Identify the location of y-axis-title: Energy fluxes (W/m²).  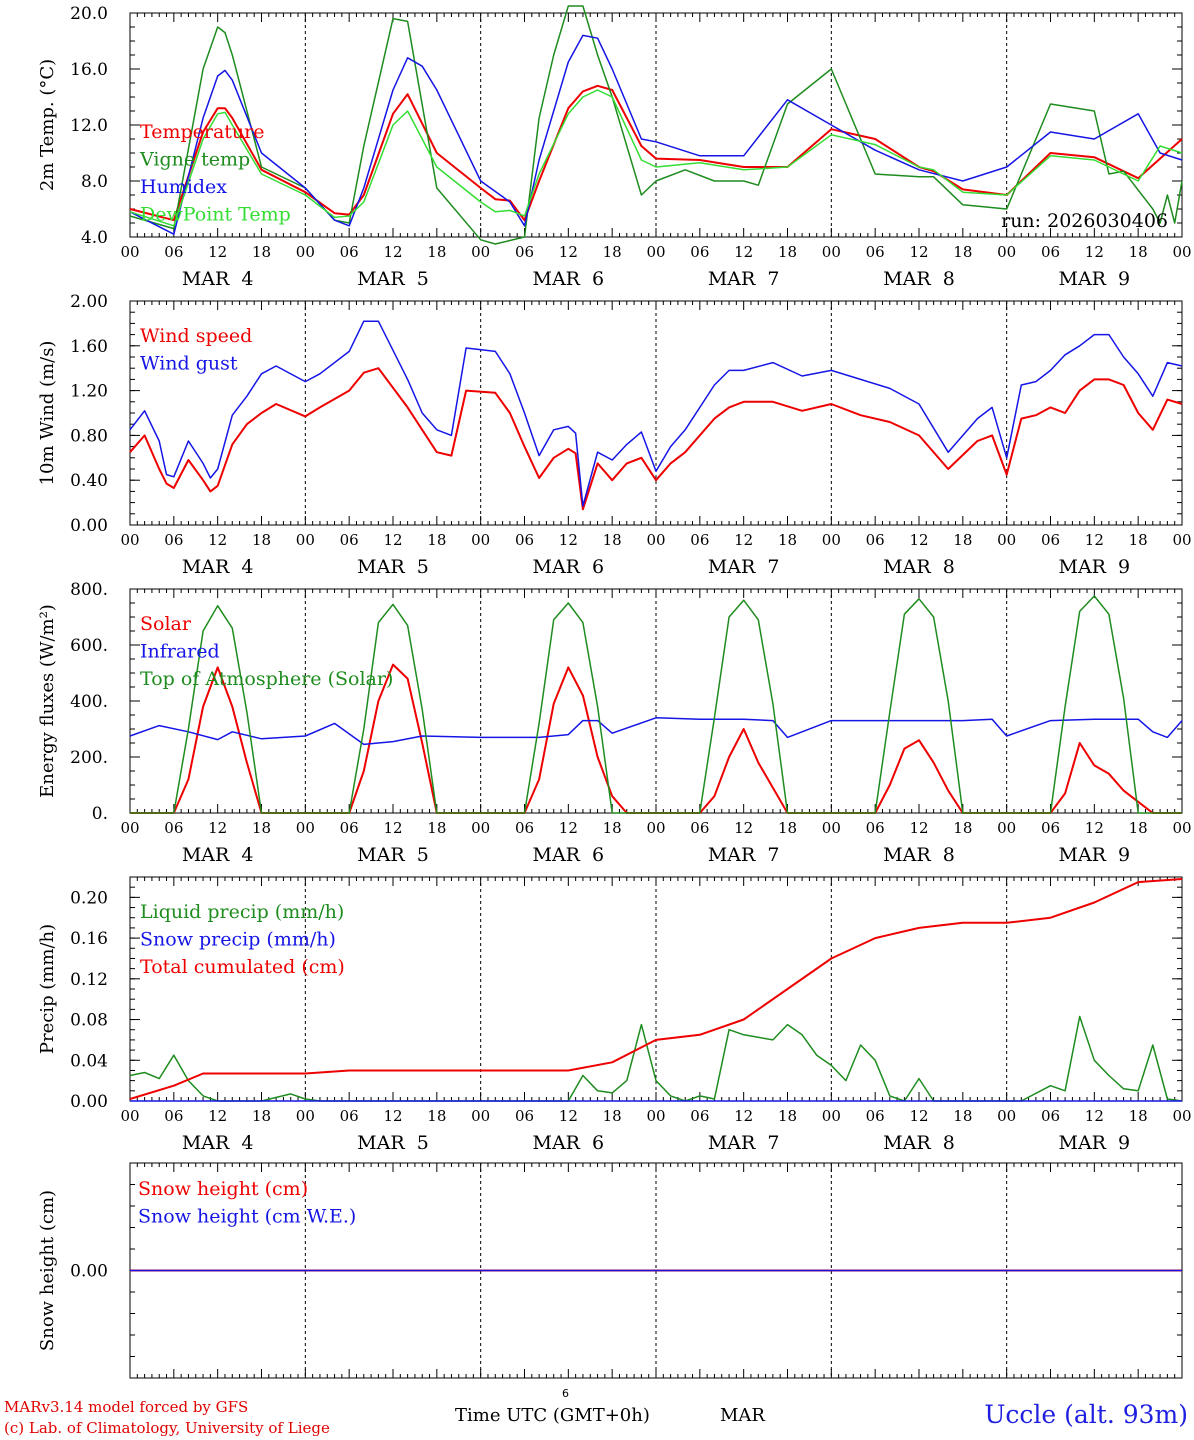
(47, 701).